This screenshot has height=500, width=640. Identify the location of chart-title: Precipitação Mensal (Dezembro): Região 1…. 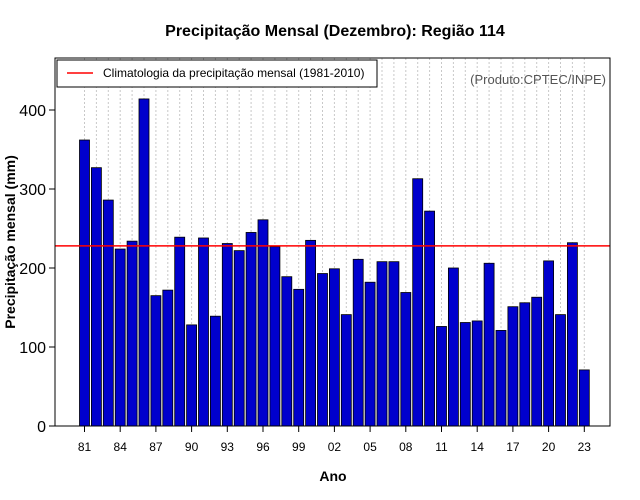
(335, 31).